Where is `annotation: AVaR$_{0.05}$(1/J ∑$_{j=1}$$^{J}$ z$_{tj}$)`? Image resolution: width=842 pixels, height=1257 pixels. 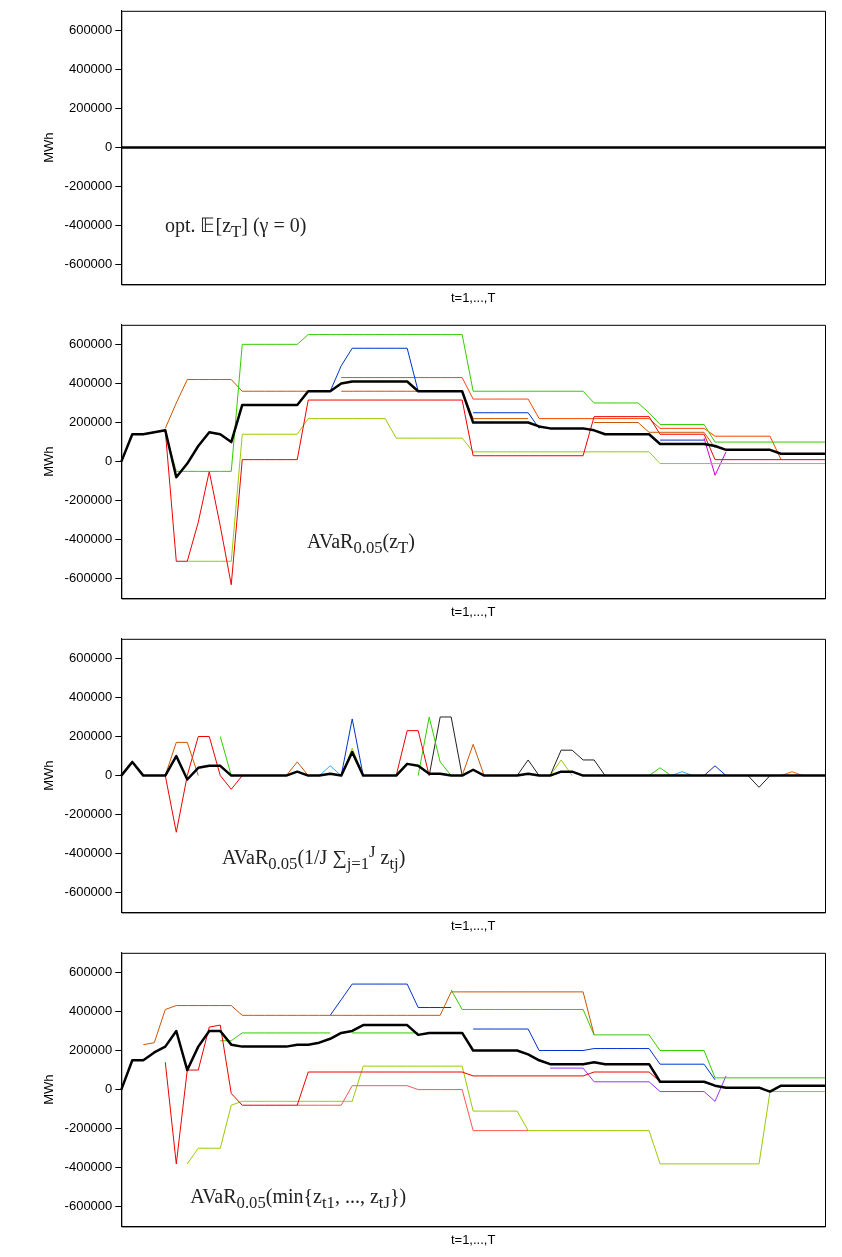 annotation: AVaR$_{0.05}$(1/J ∑$_{j=1}$$^{J}$ z$_{tj}$) is located at coordinates (313, 857).